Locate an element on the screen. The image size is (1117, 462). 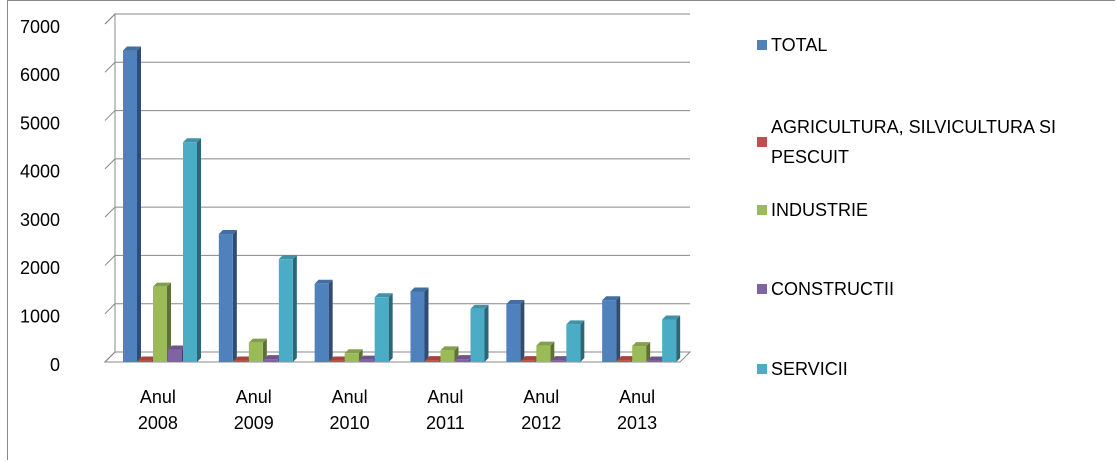
y-tick-label: 3000 is located at coordinates (40, 220).